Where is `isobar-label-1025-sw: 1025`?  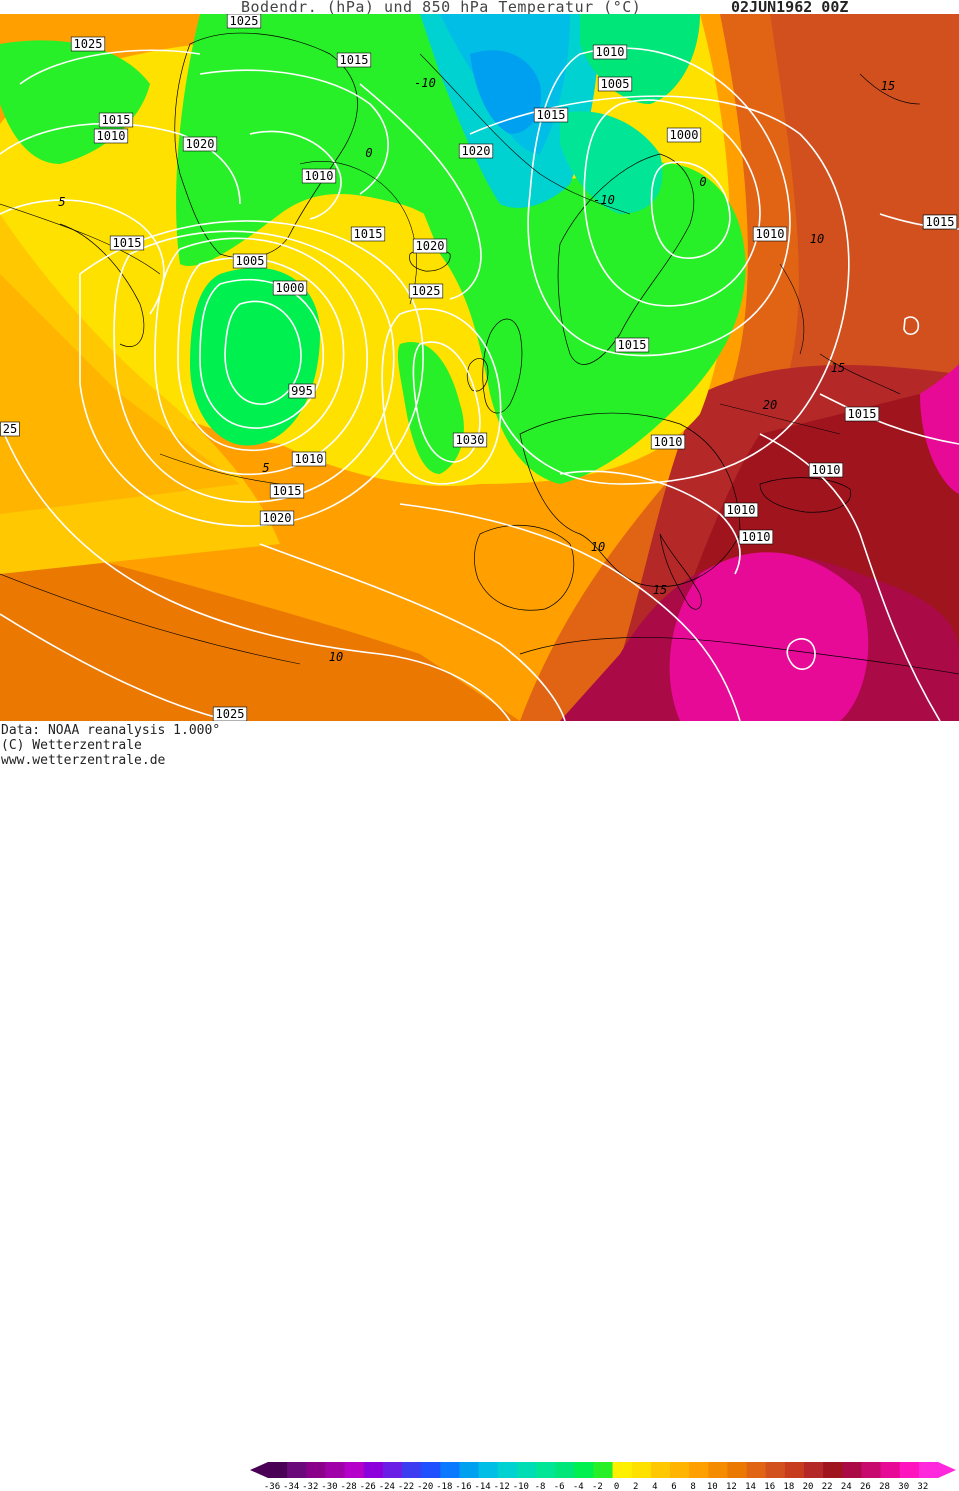 isobar-label-1025-sw: 1025 is located at coordinates (230, 713).